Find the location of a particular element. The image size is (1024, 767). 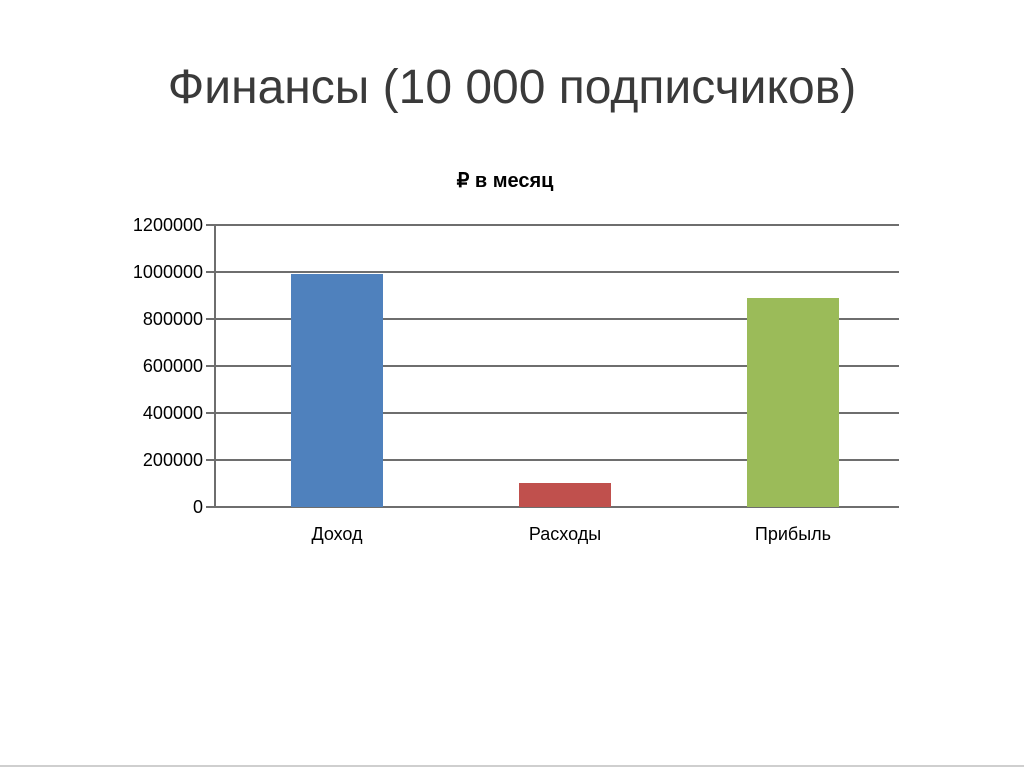

y-axis-label: 0 is located at coordinates (197, 507).